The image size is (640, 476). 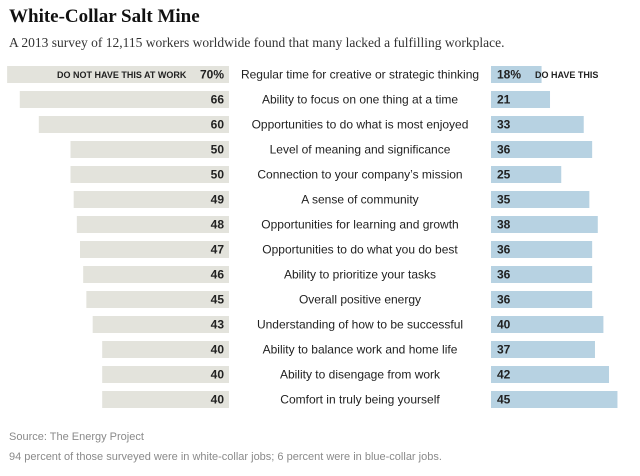 What do you see at coordinates (566, 75) in the screenshot?
I see `right-series-header: DO HAVE THIS` at bounding box center [566, 75].